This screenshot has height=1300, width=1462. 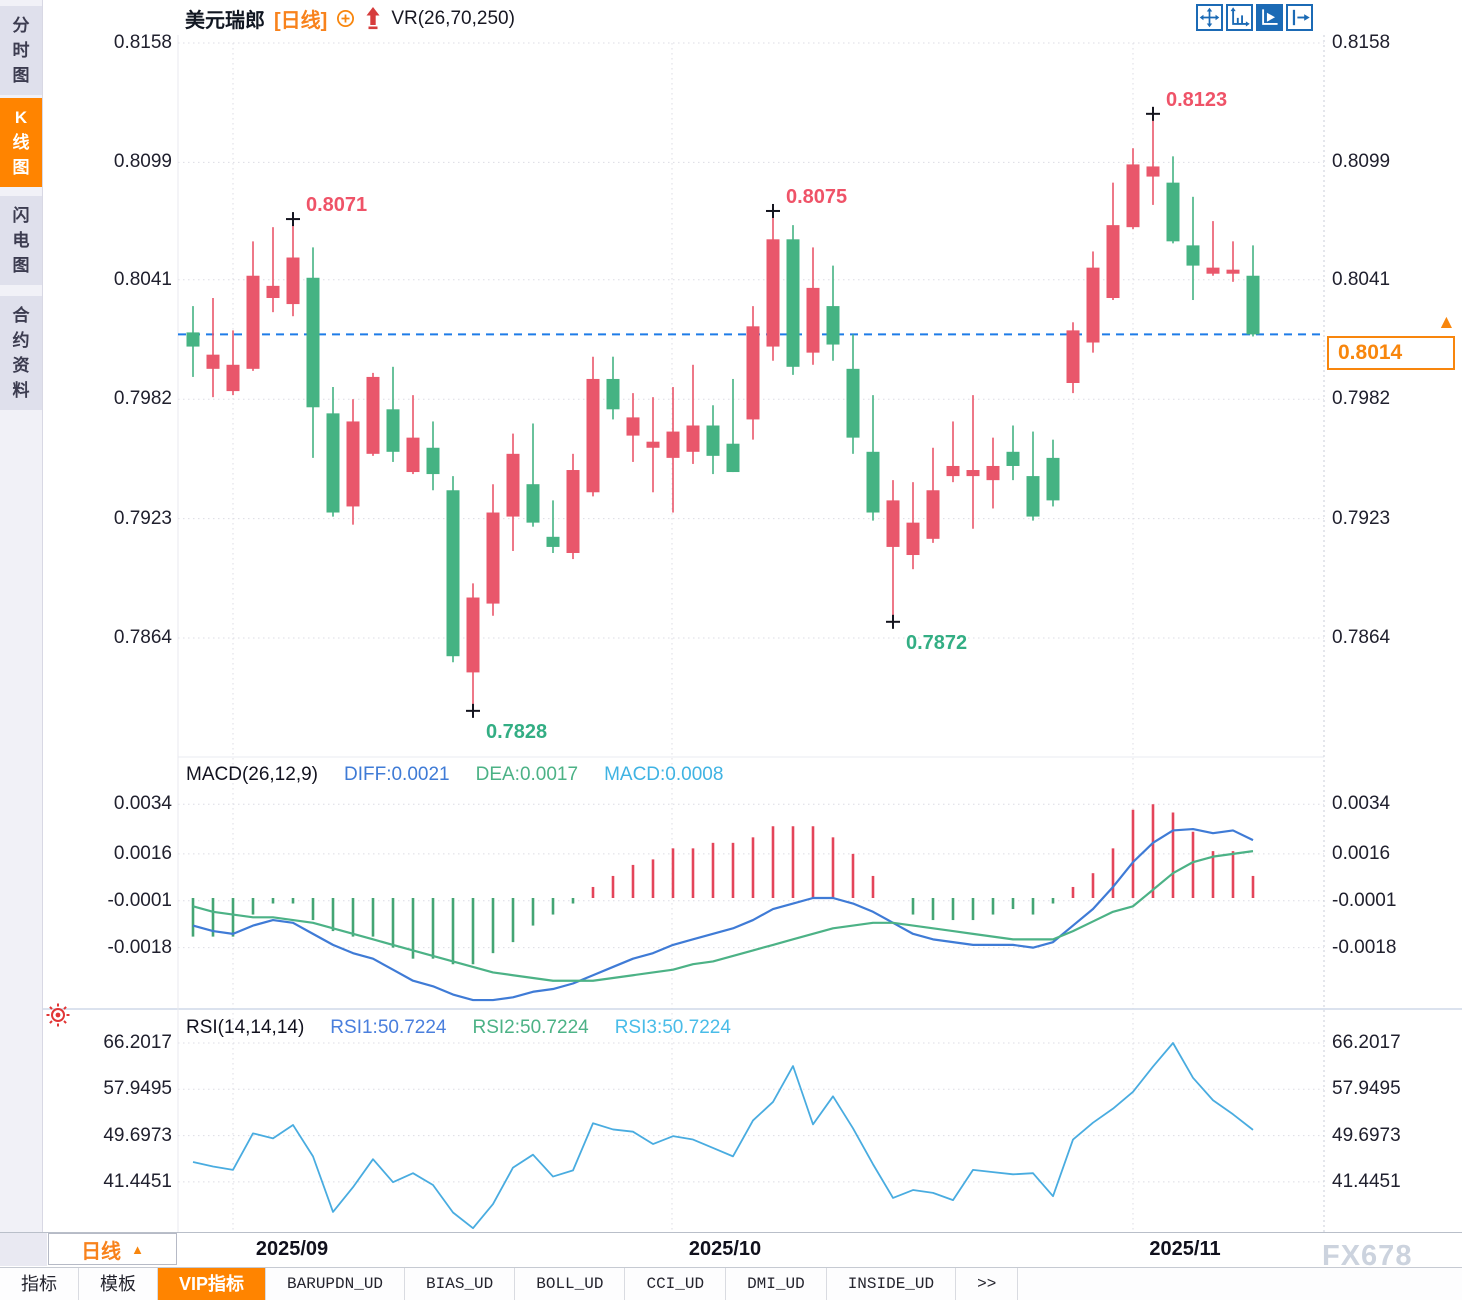 I want to click on rsi3-value: RSI3:50.7224, so click(x=672, y=1027).